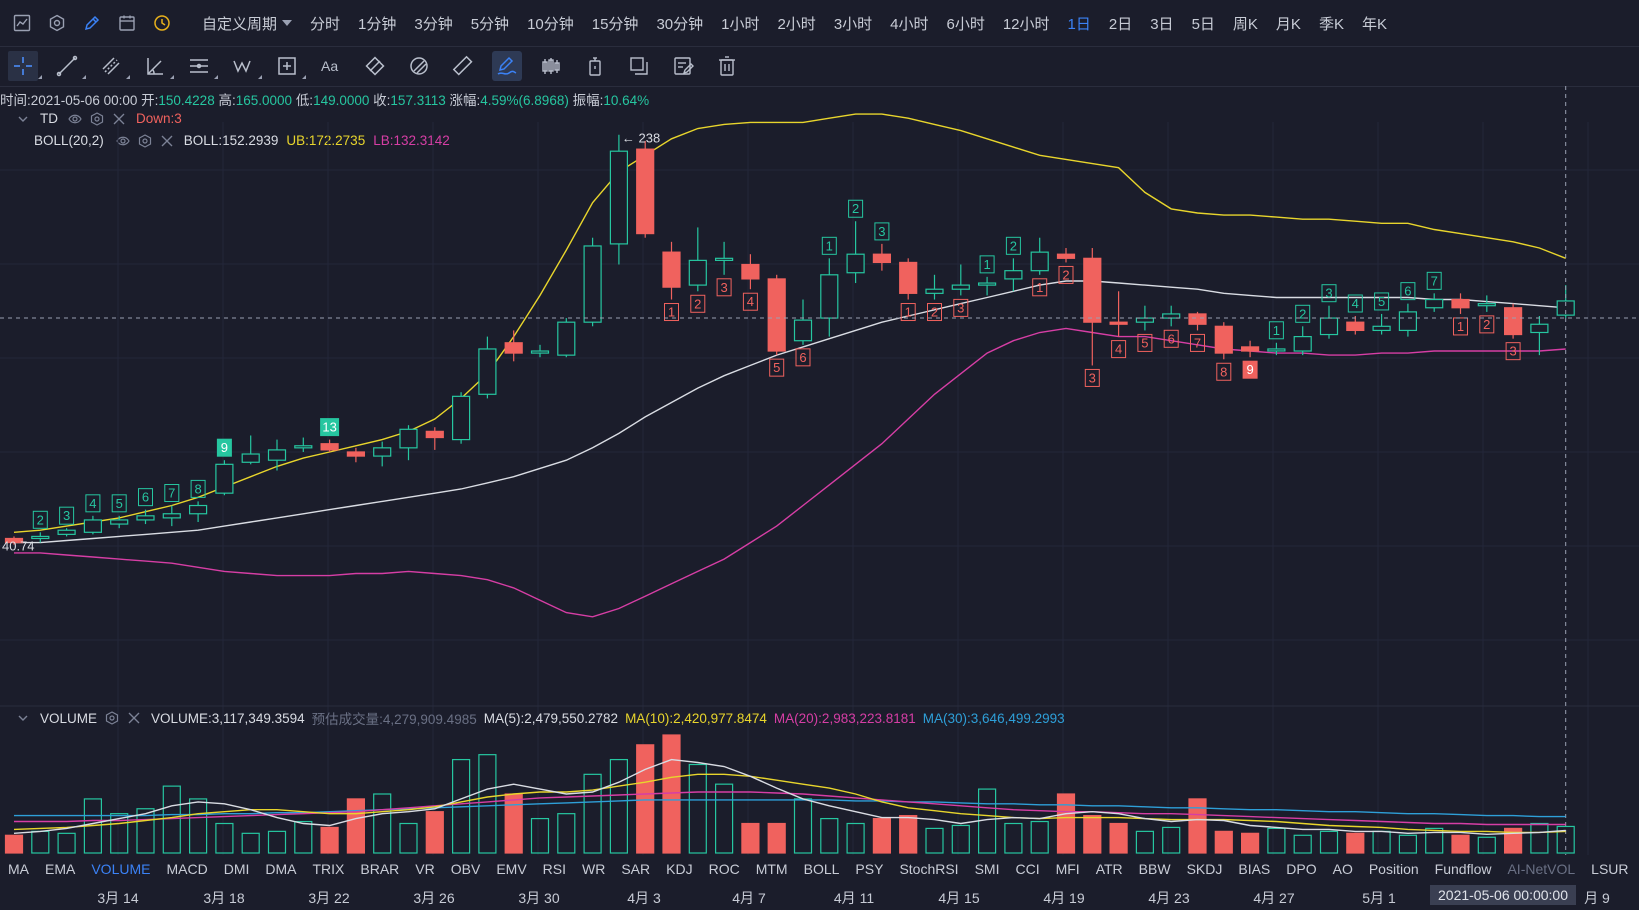  I want to click on wave-pattern-icon, so click(245, 66).